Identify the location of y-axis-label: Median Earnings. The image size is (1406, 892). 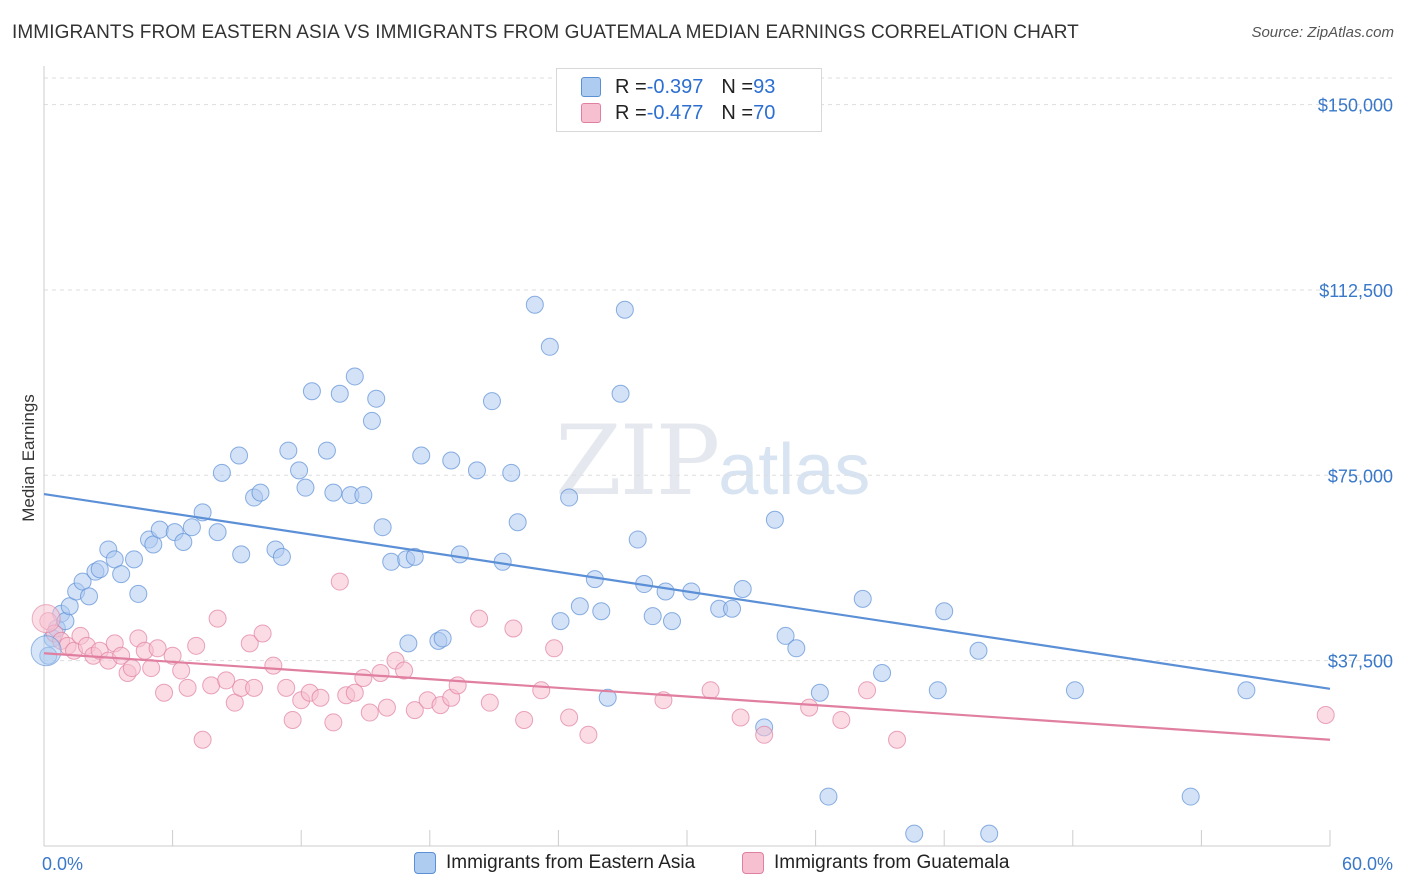
(28, 458).